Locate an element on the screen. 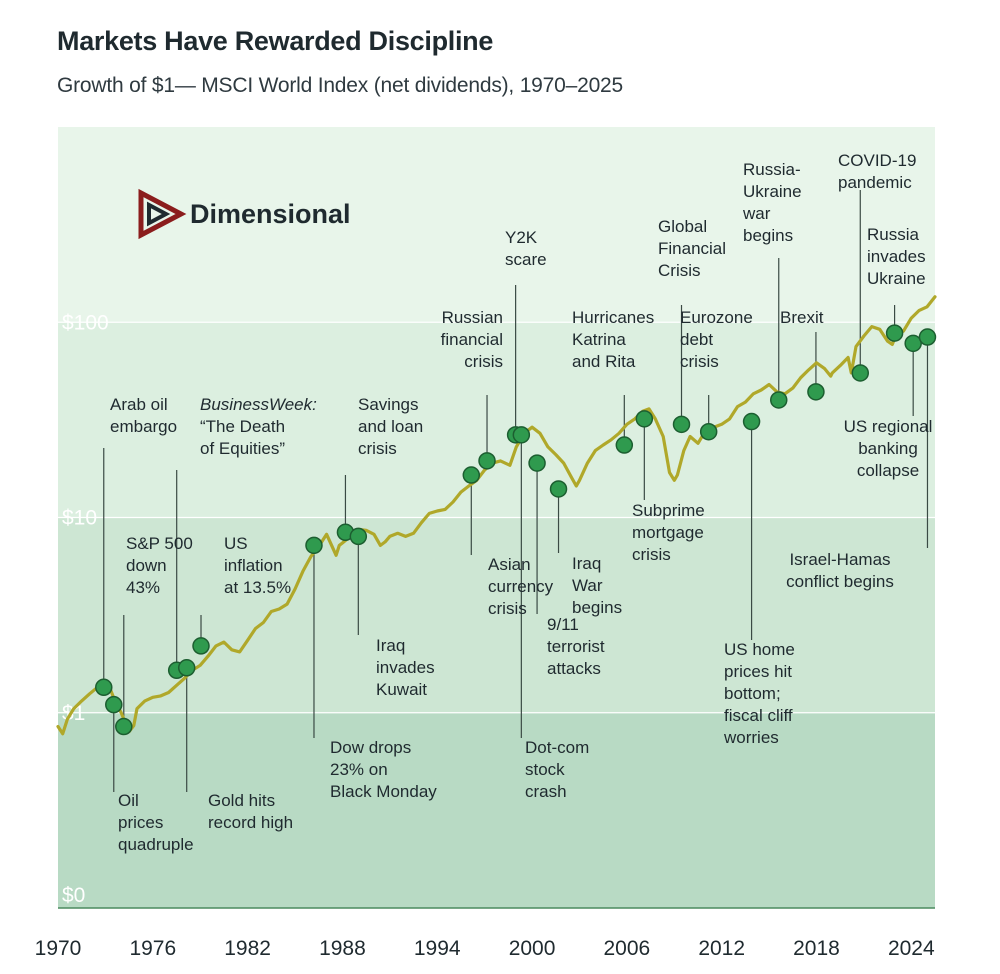  x-tick-label: 1994 is located at coordinates (437, 948).